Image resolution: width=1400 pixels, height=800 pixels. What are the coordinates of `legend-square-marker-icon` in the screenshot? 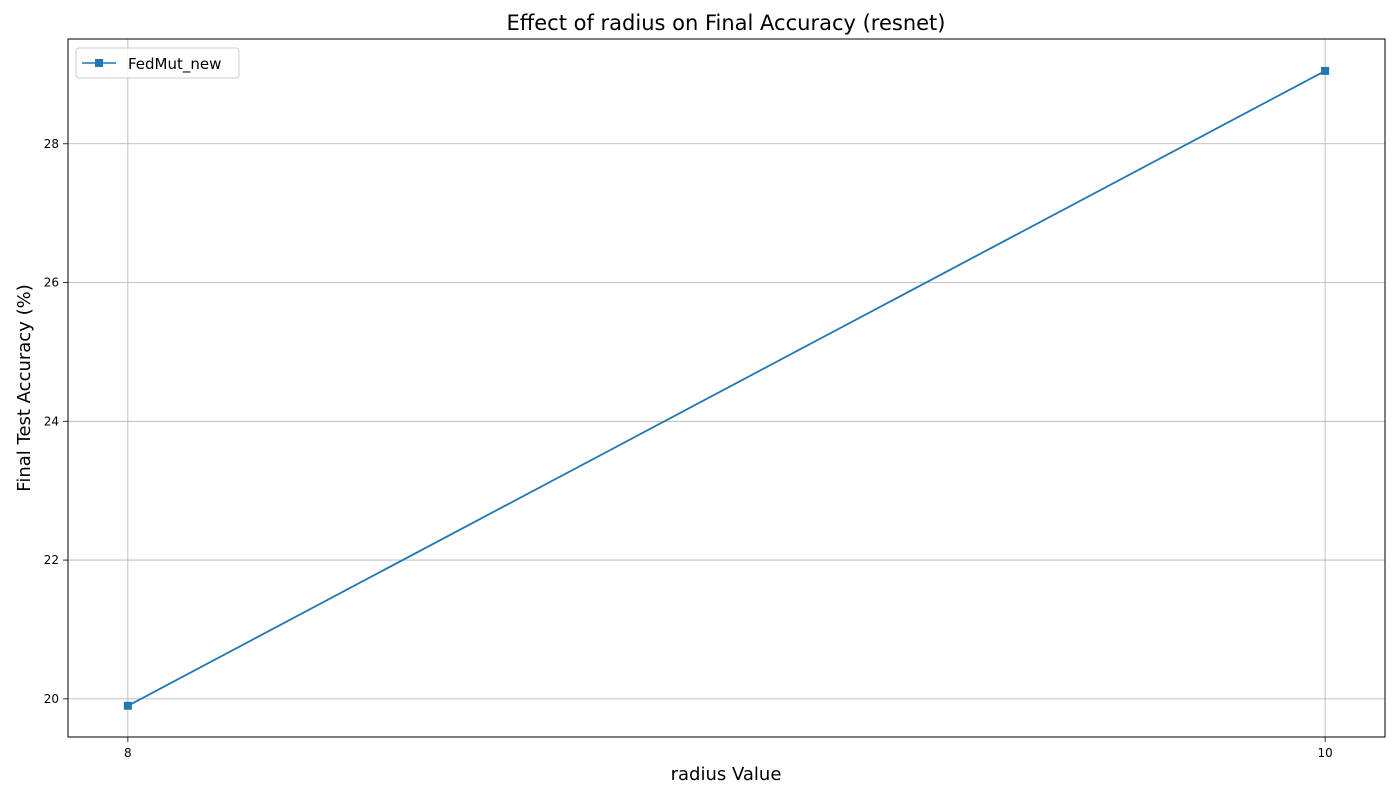 It's located at (99, 63).